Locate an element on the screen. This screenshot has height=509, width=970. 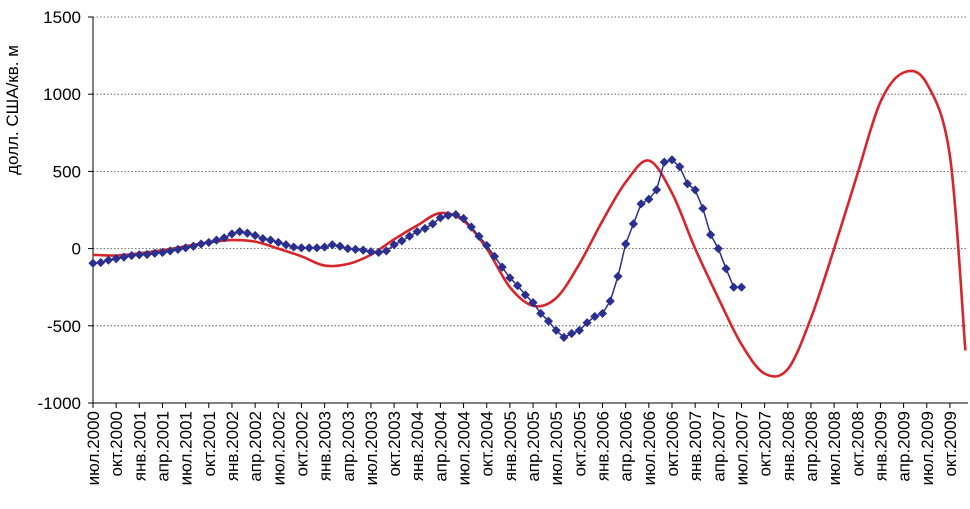
y-tick-label: 0 is located at coordinates (76, 249).